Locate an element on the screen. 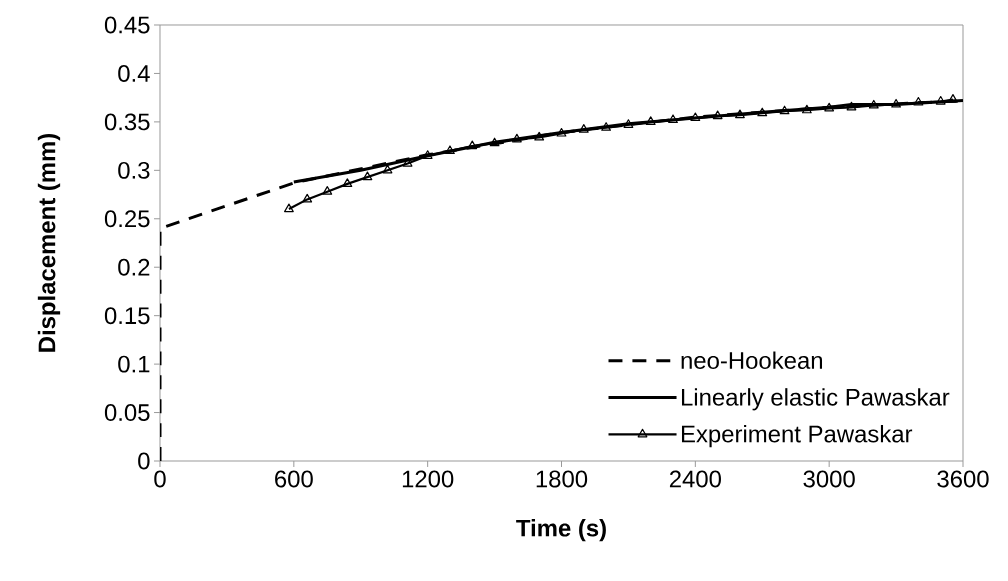 The image size is (1008, 581). x-tick-label: 600 is located at coordinates (294, 479).